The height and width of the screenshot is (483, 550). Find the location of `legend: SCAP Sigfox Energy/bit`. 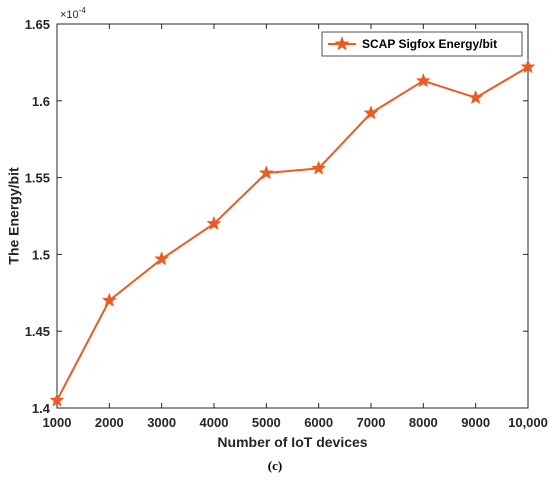

legend: SCAP Sigfox Energy/bit is located at coordinates (422, 44).